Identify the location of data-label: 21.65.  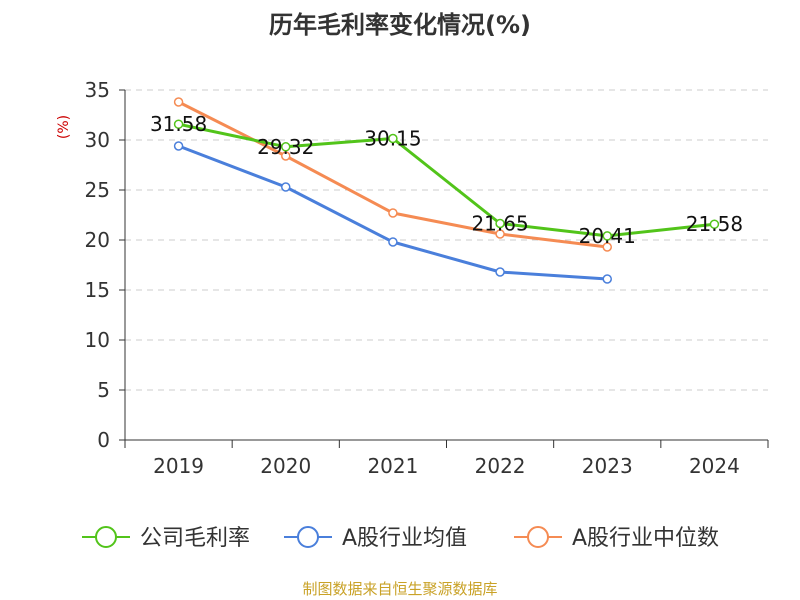
(499, 224).